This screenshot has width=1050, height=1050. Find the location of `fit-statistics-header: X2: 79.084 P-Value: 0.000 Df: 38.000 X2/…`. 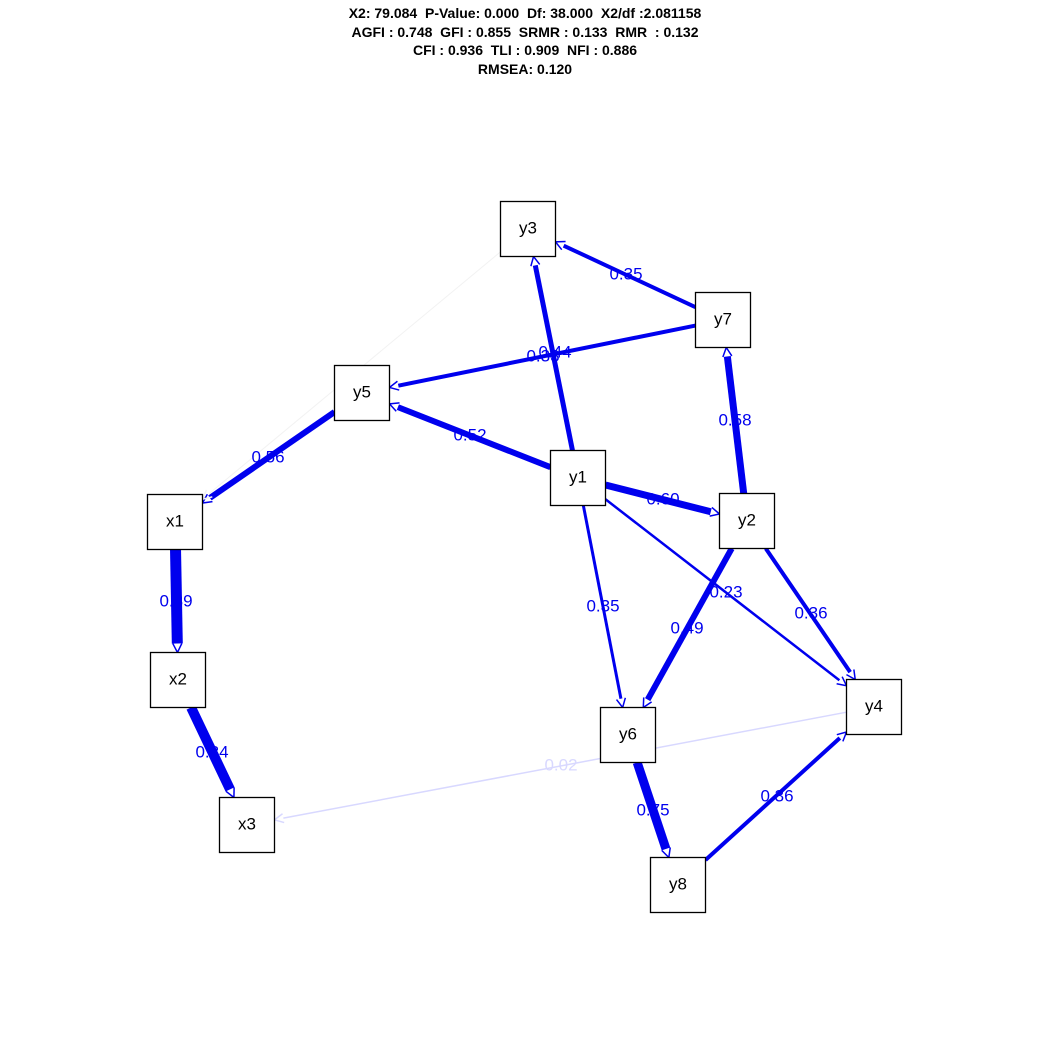

fit-statistics-header: X2: 79.084 P-Value: 0.000 Df: 38.000 X2/… is located at coordinates (525, 41).